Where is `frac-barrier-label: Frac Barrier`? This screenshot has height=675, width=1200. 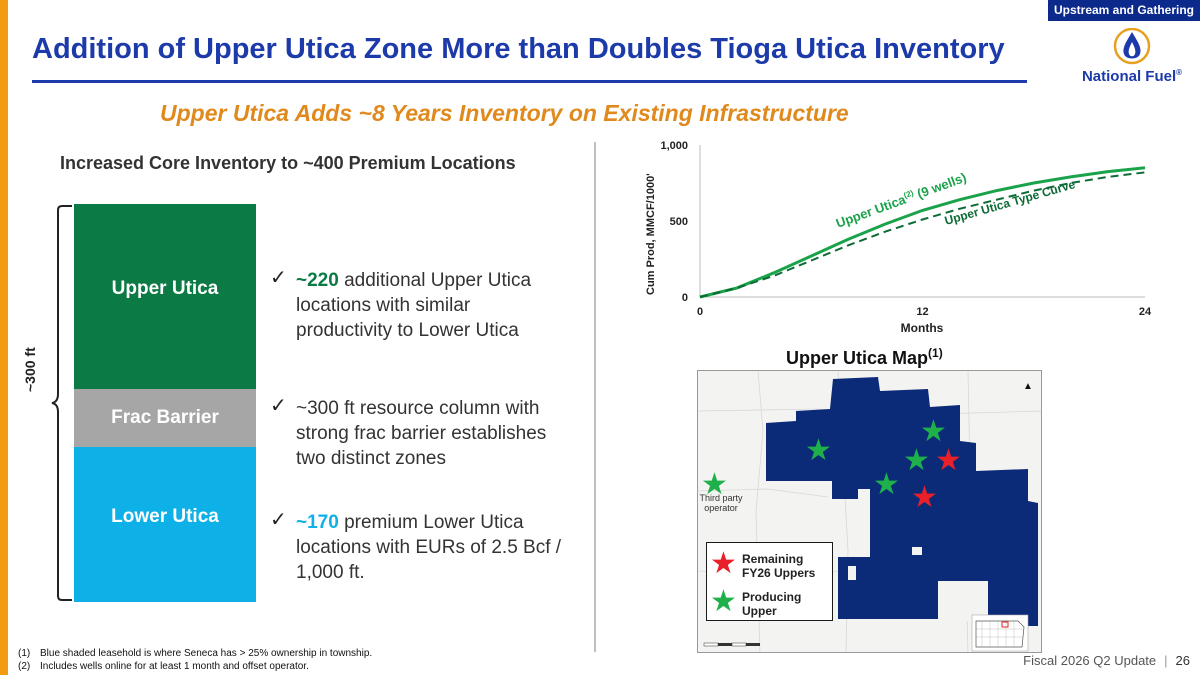 frac-barrier-label: Frac Barrier is located at coordinates (165, 417).